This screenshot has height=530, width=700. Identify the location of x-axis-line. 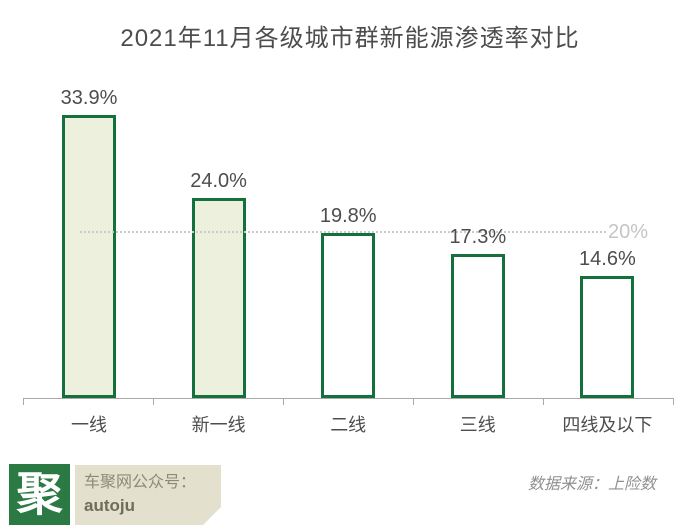
(348, 398).